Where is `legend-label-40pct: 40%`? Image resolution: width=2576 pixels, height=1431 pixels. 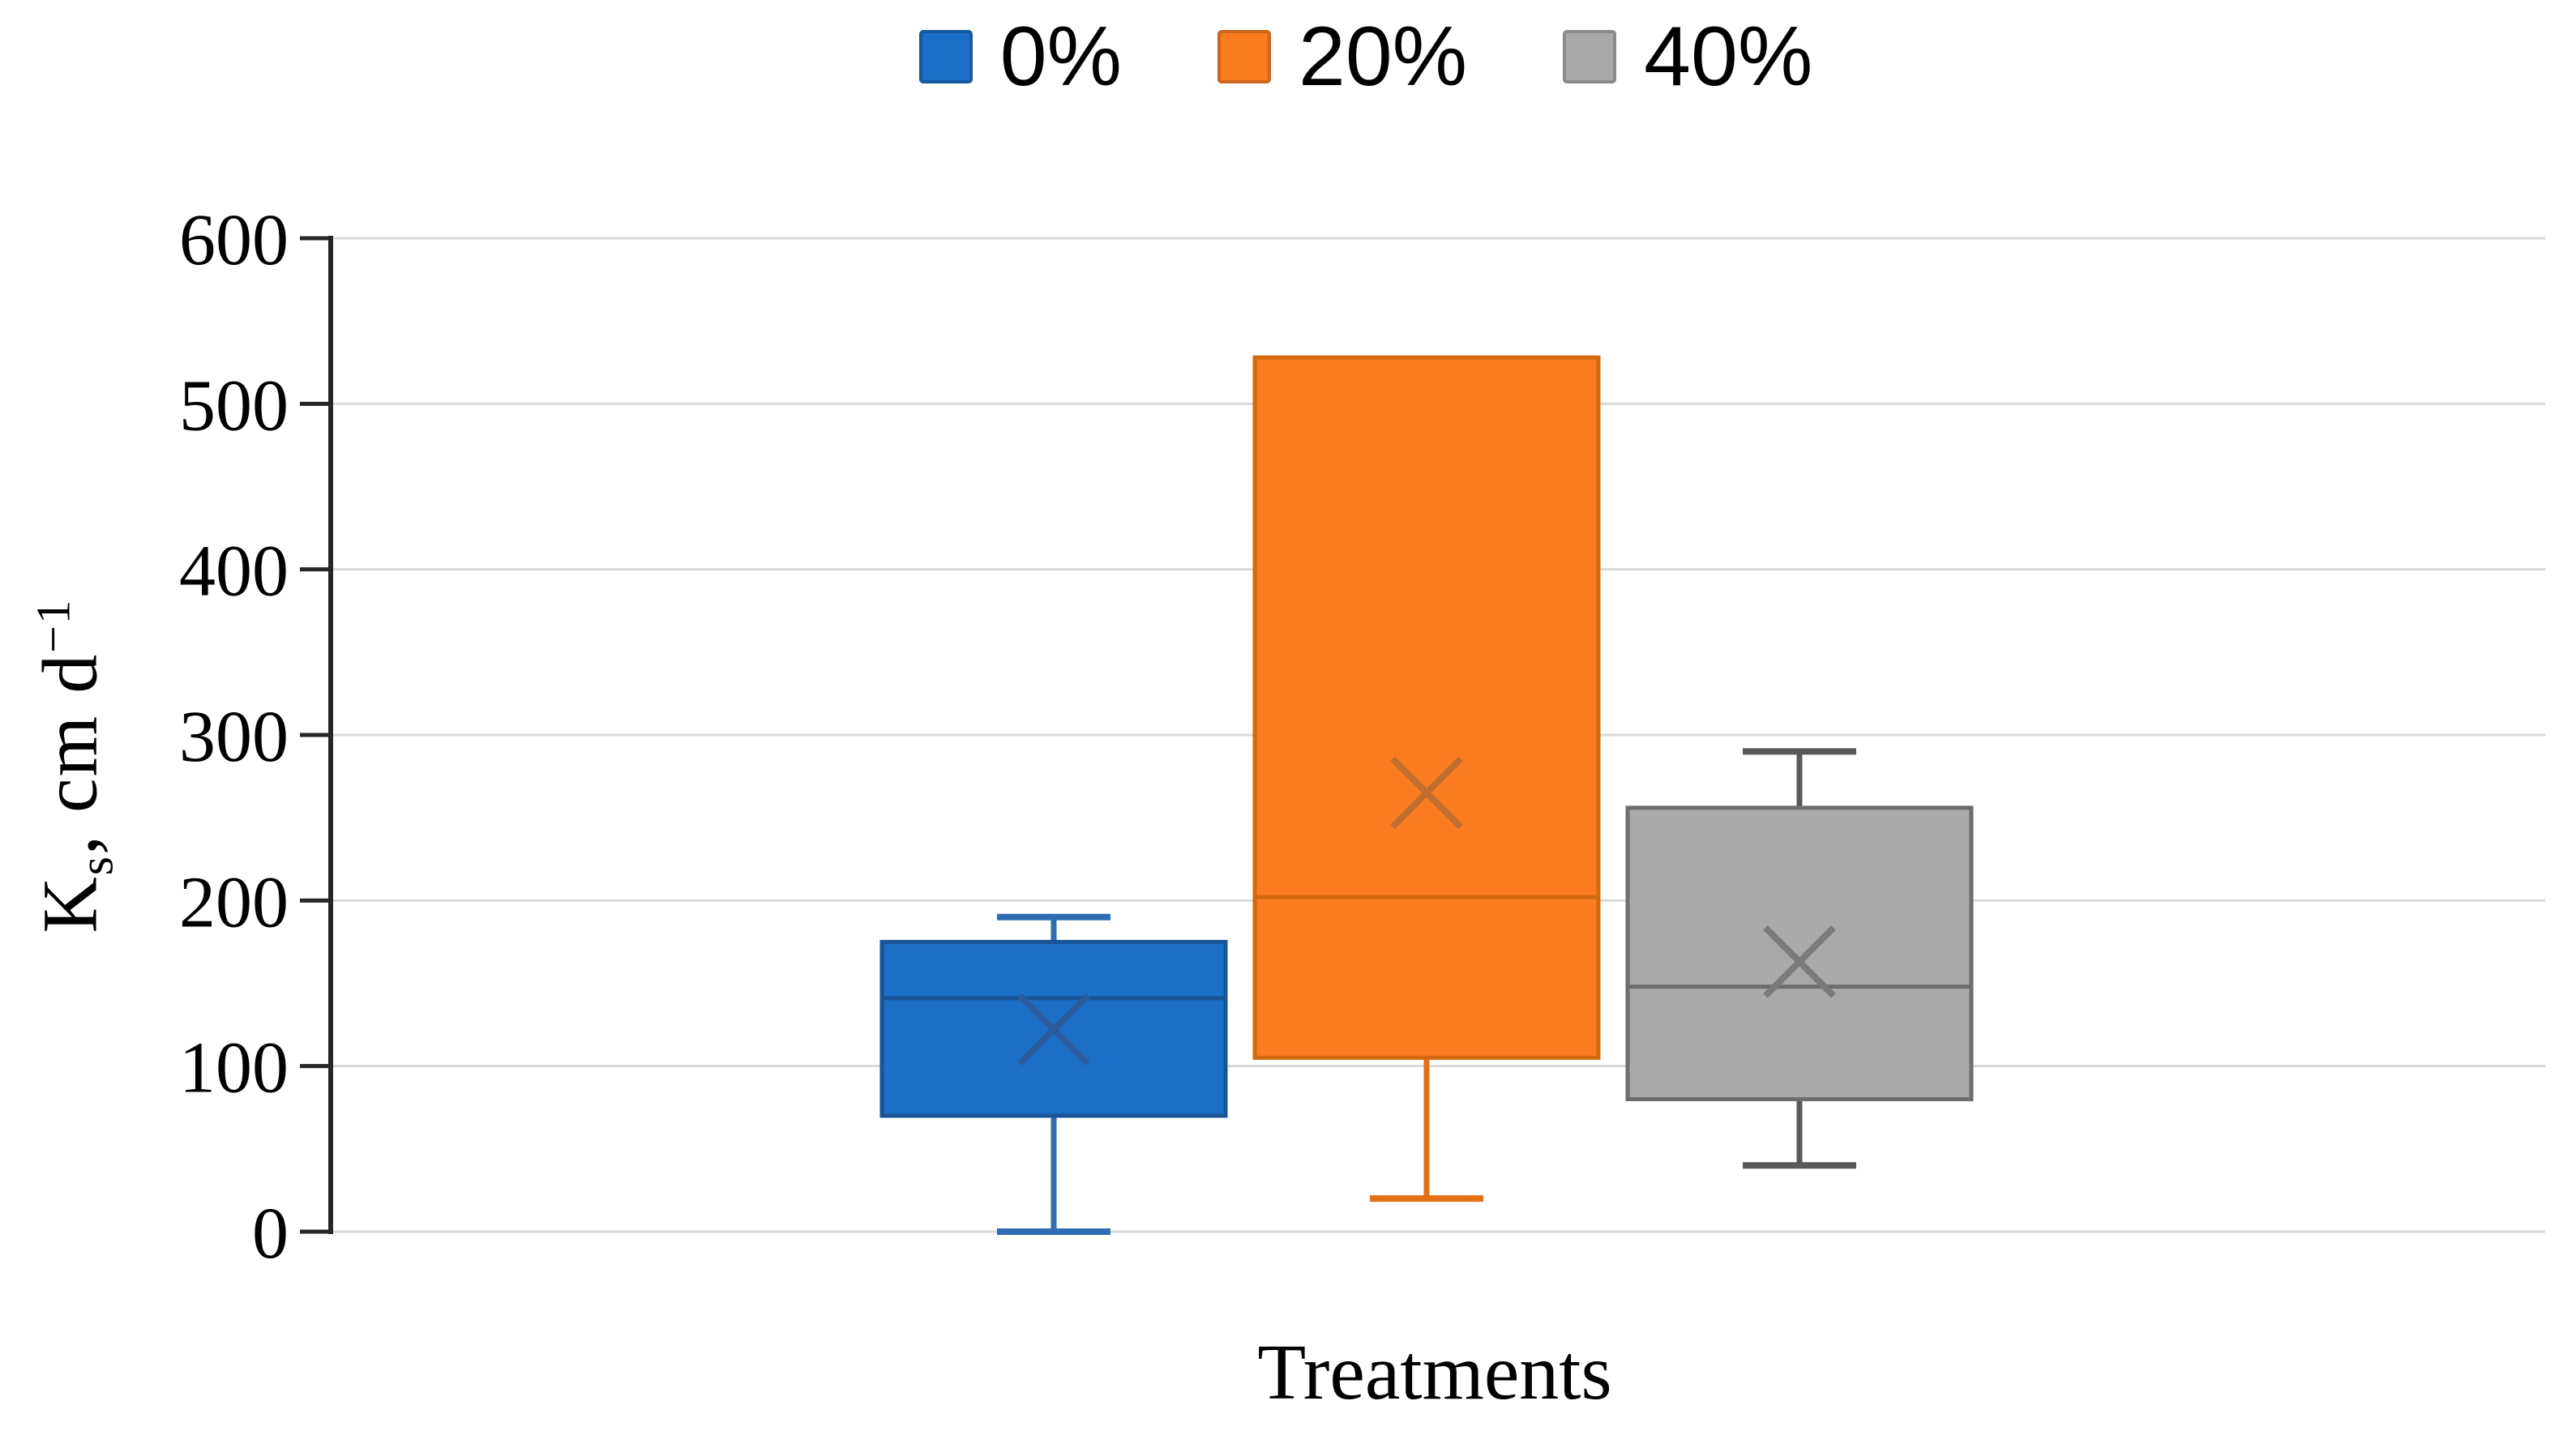
legend-label-40pct: 40% is located at coordinates (1729, 57).